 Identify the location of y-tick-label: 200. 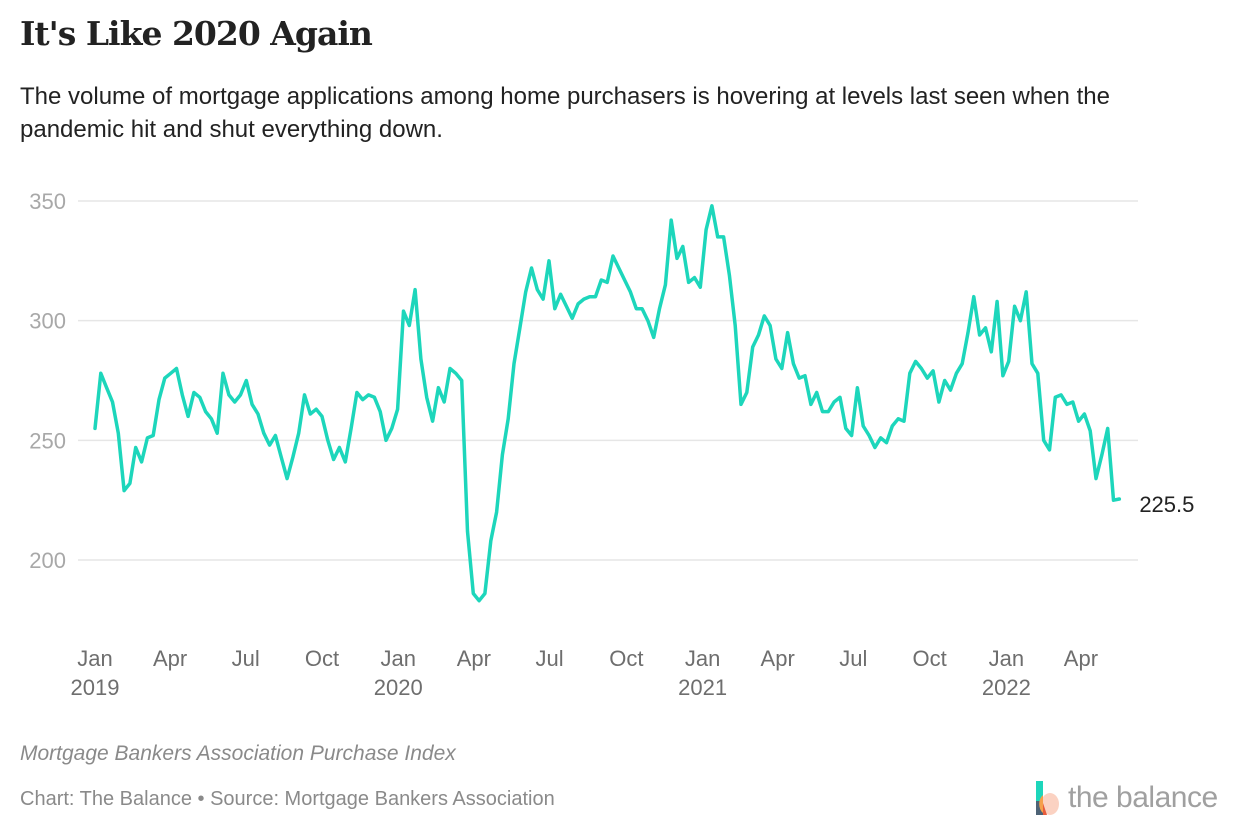
(47, 560).